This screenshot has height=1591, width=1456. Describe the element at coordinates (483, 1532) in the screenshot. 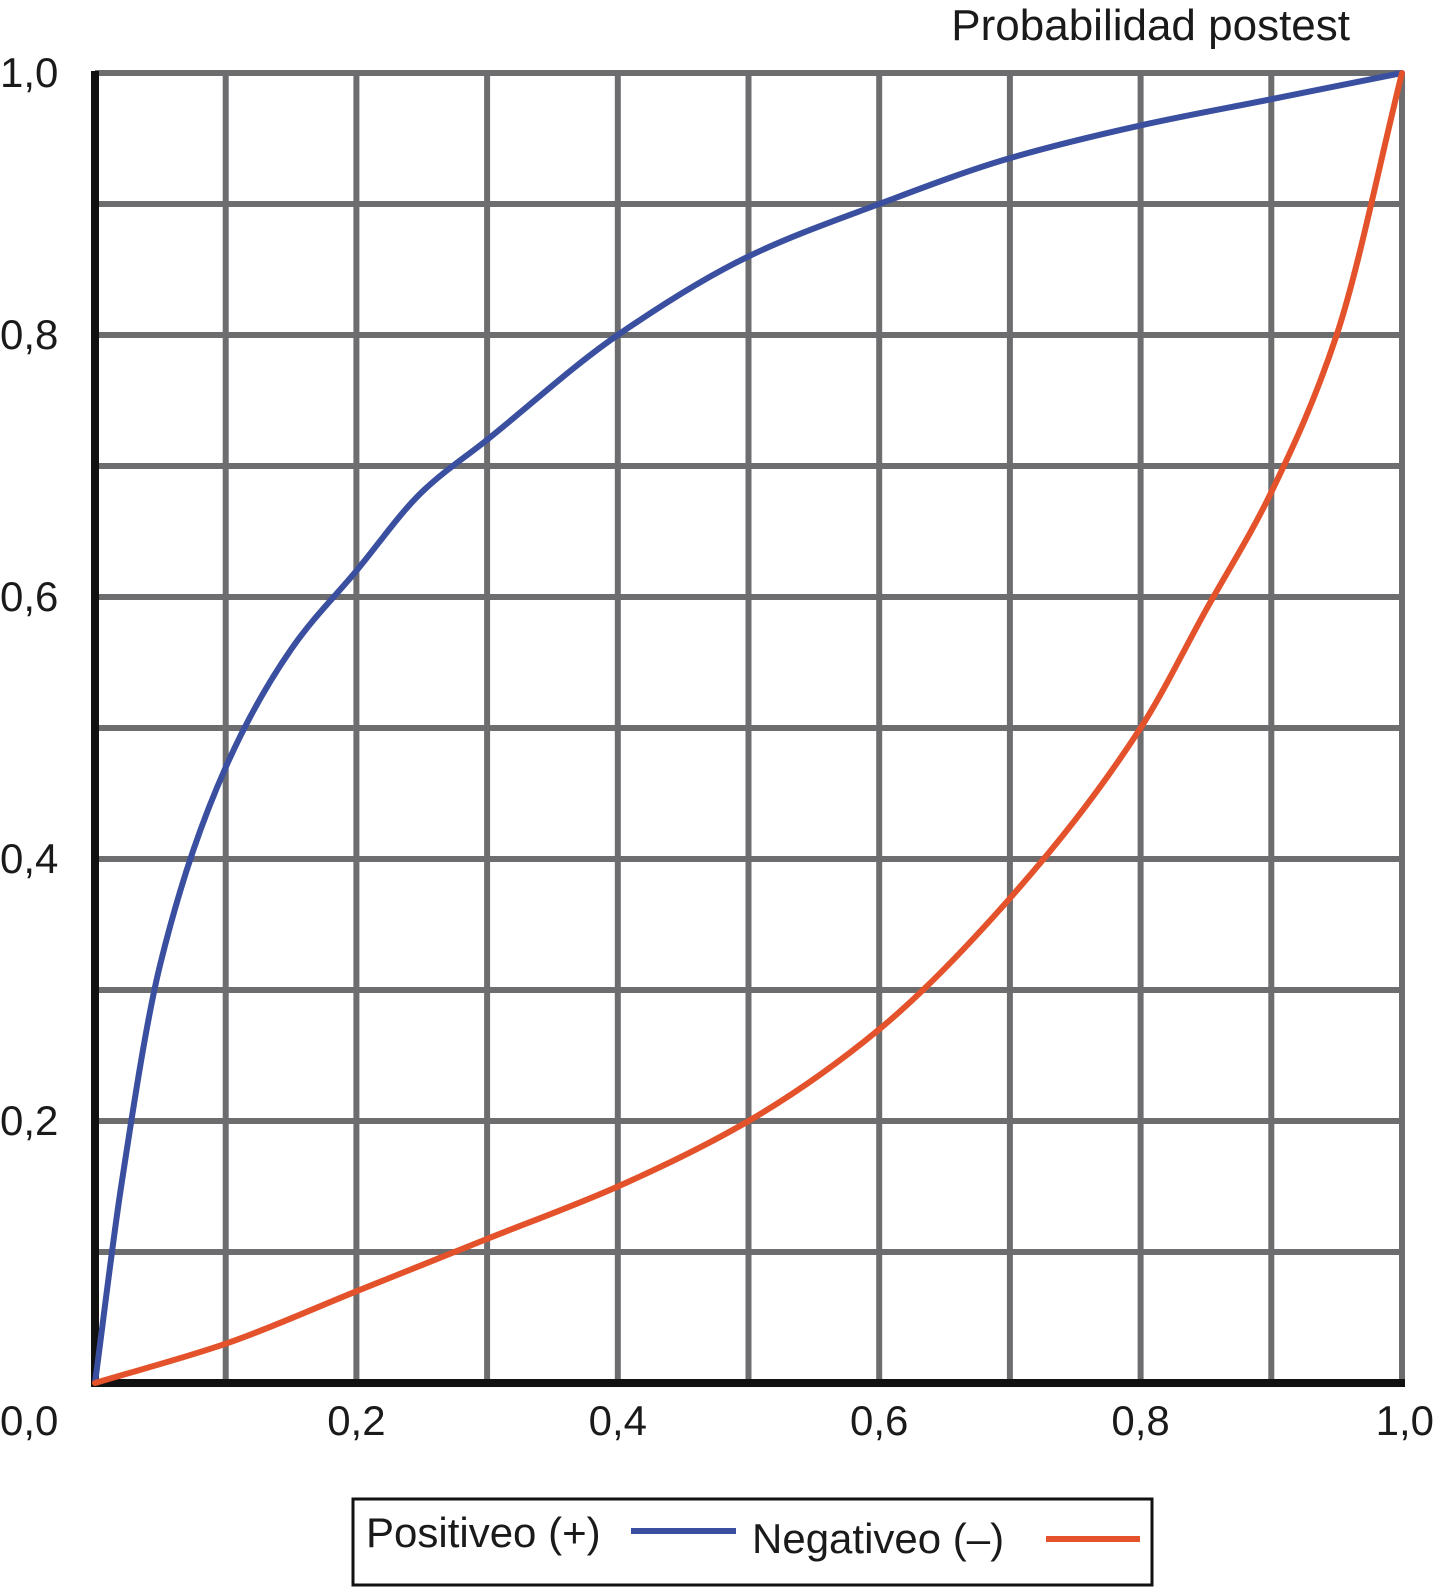

I see `legend-label-positive: Positiveo (+)` at that location.